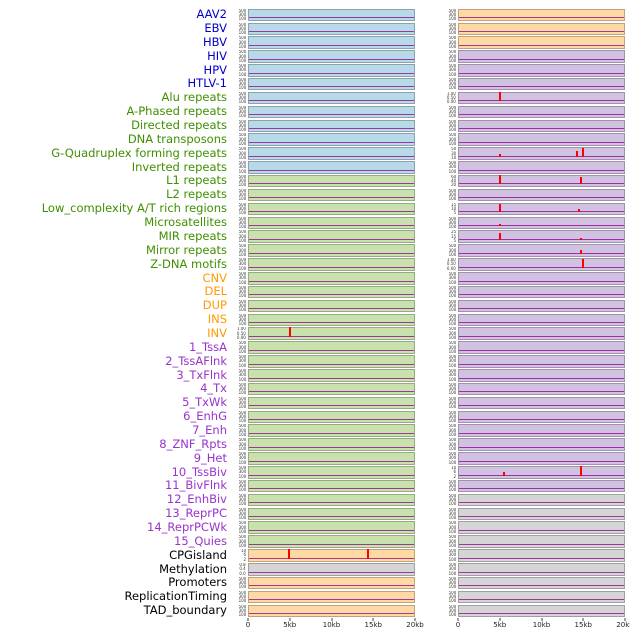 Image resolution: width=630 pixels, height=630 pixels. What do you see at coordinates (453, 176) in the screenshot?
I see `y-tick-label: 60` at bounding box center [453, 176].